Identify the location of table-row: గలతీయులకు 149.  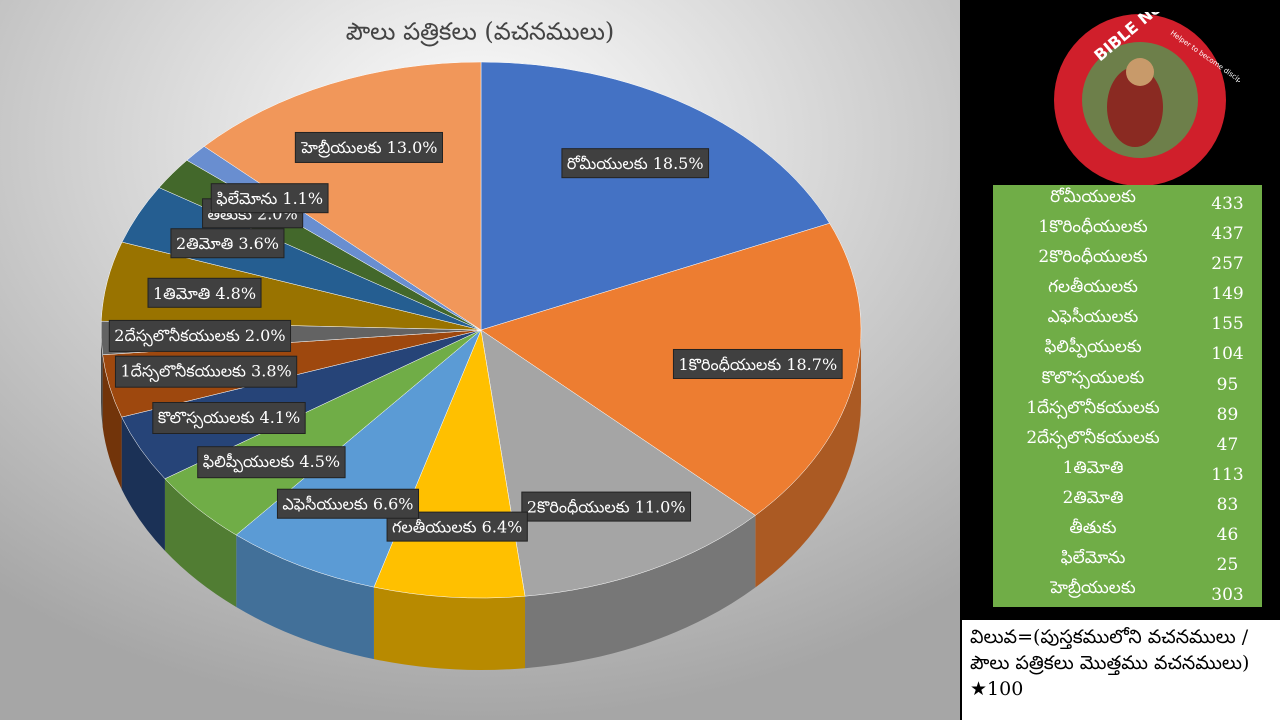
(1127, 290).